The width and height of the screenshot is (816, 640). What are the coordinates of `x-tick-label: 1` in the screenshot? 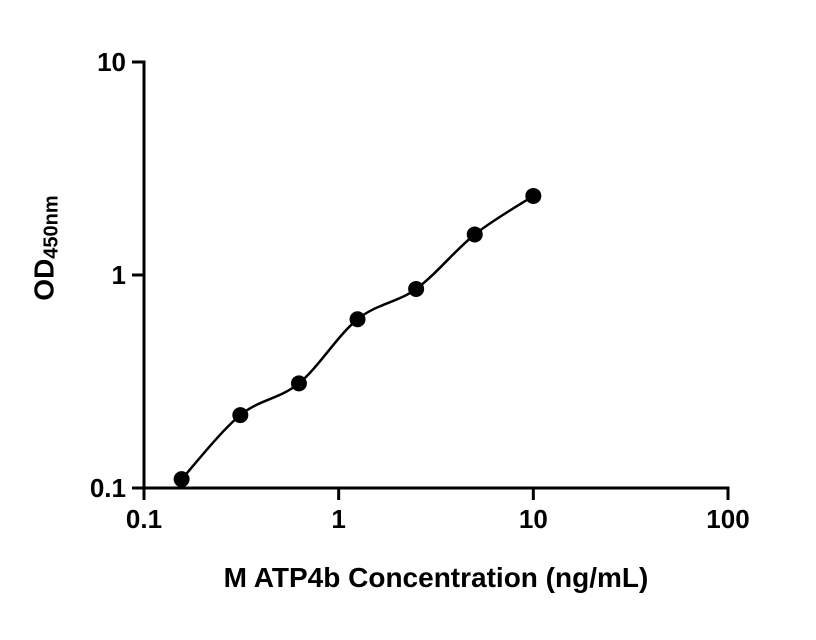 It's located at (338, 519).